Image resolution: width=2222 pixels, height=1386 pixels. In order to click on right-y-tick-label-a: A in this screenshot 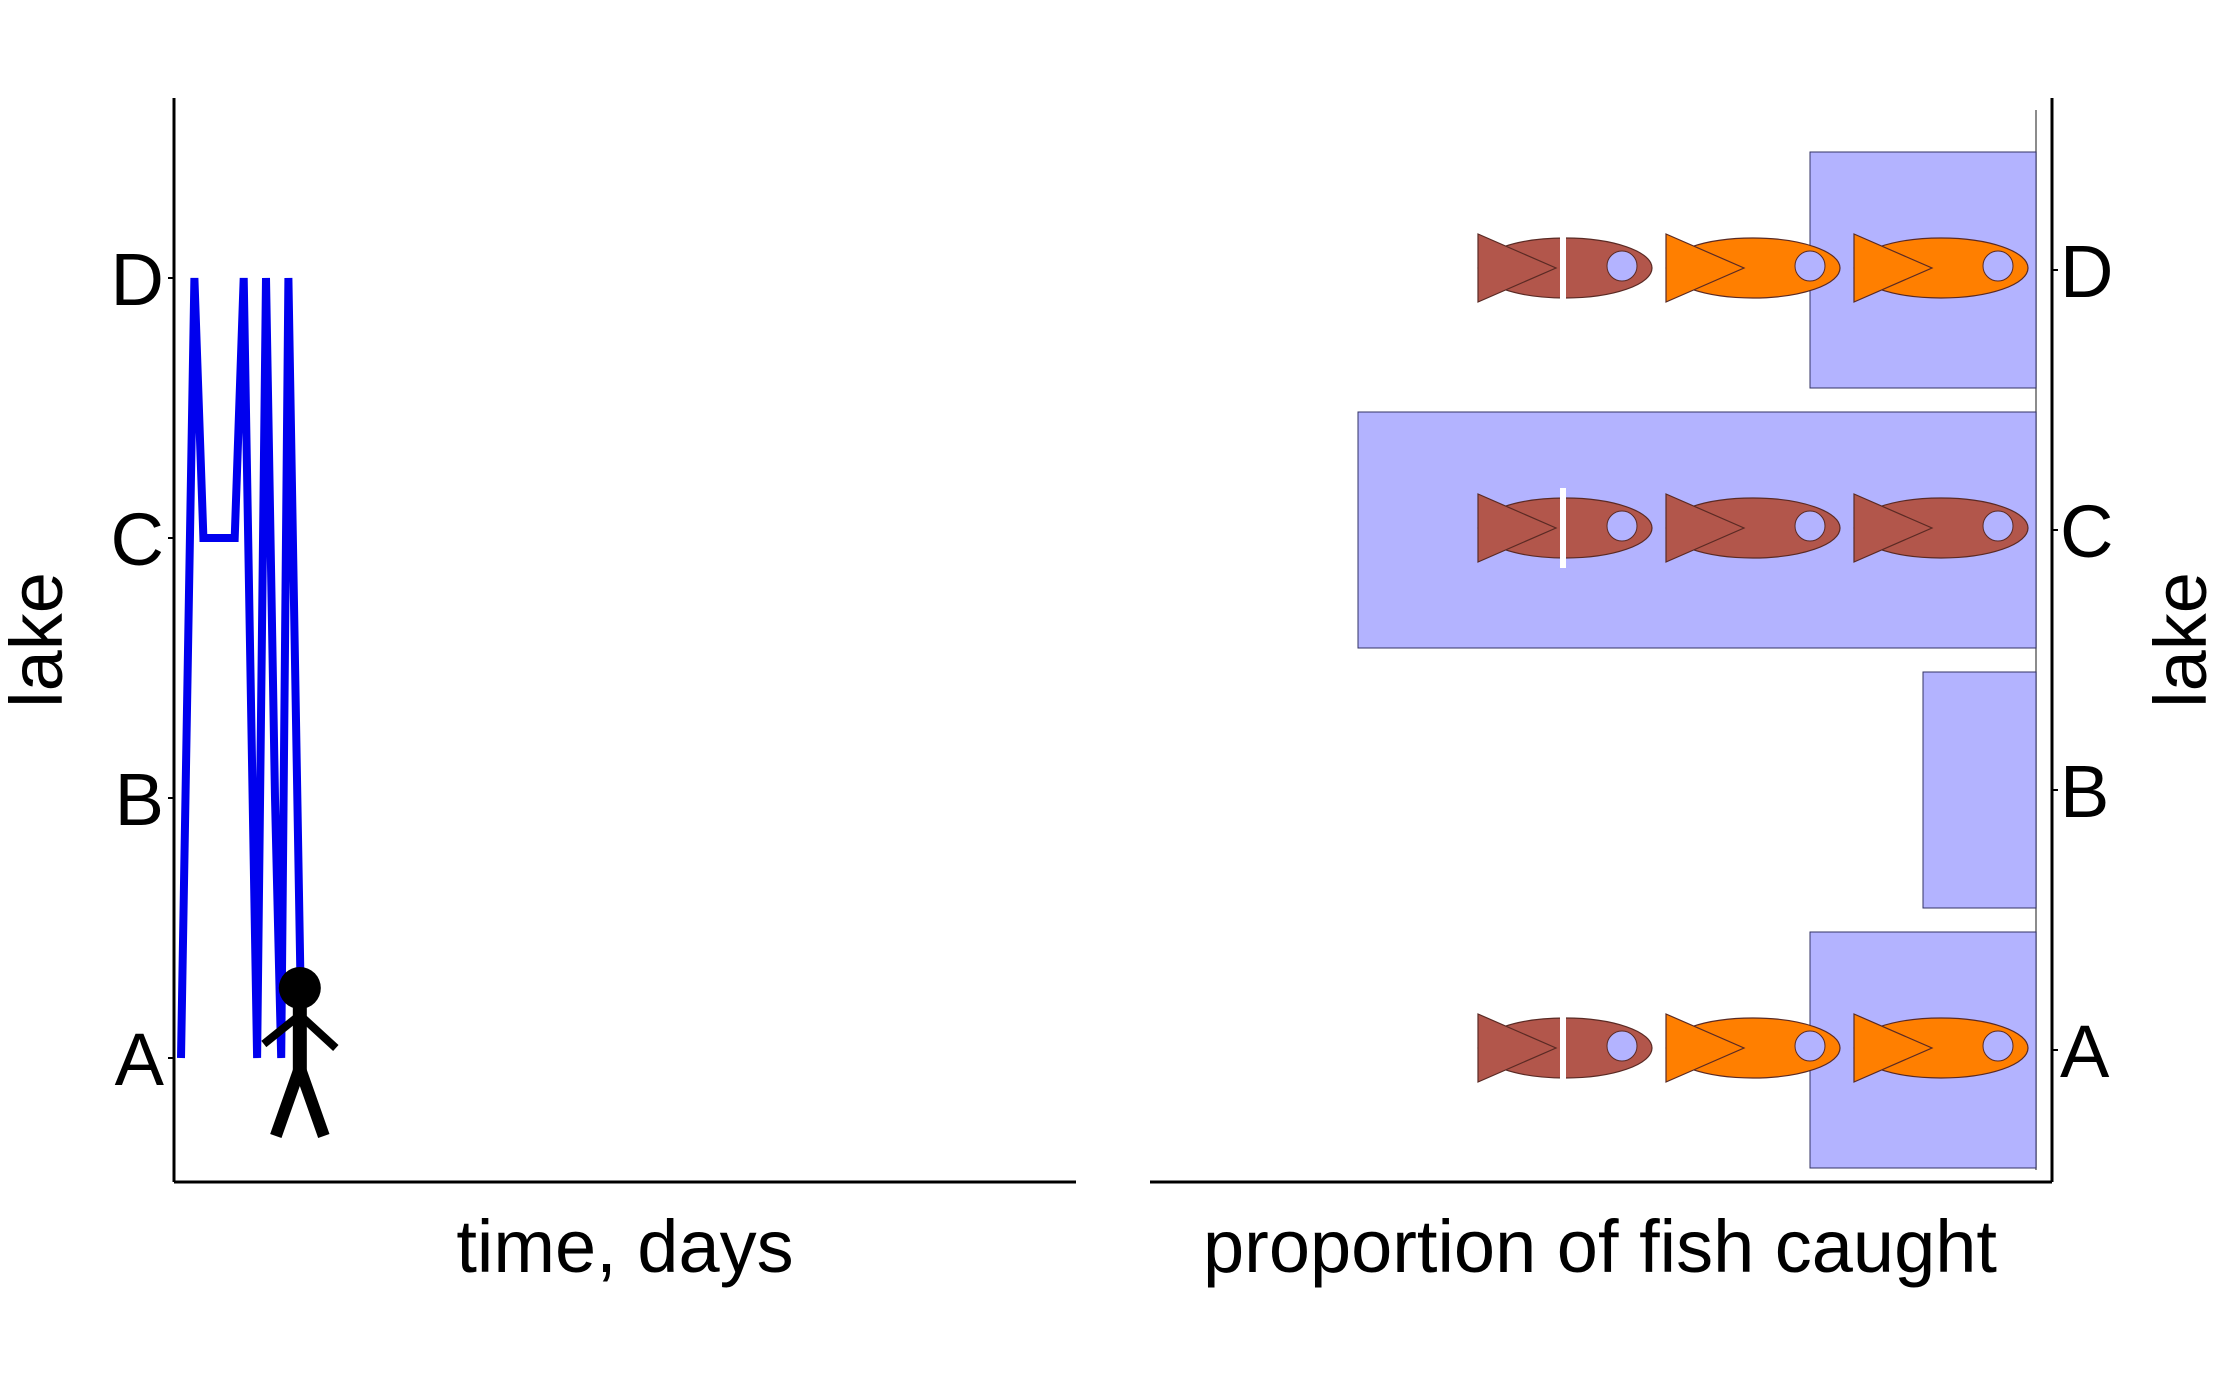, I will do `click(2085, 1051)`.